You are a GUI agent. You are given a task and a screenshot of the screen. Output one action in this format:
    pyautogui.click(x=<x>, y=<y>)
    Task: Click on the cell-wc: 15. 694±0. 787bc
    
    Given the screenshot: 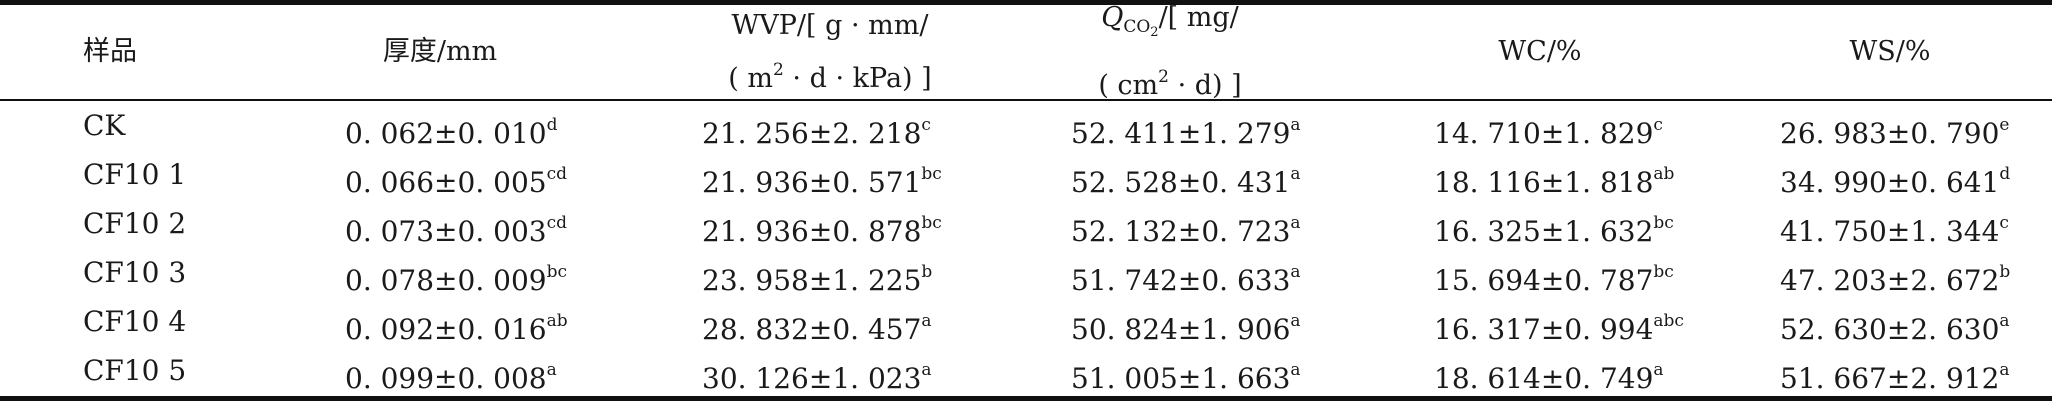 What is the action you would take?
    pyautogui.click(x=1554, y=279)
    